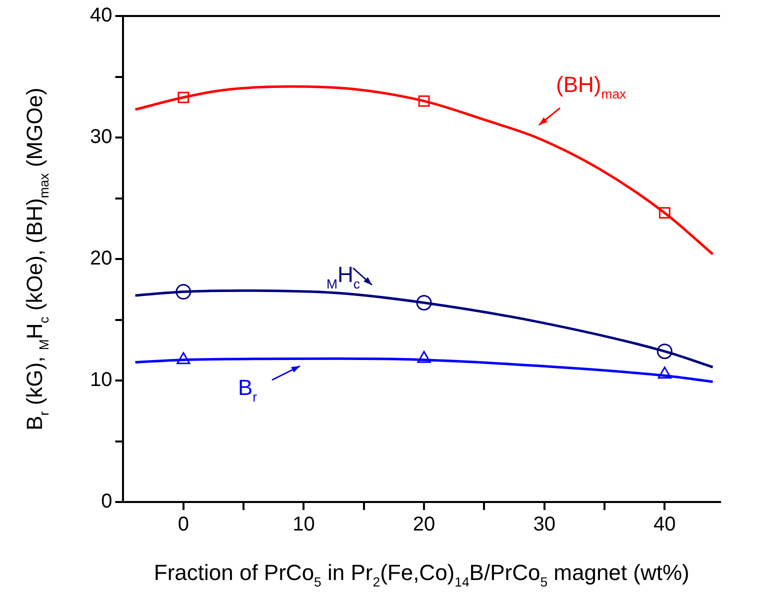  I want to click on y-tick-label: 10, so click(101, 380).